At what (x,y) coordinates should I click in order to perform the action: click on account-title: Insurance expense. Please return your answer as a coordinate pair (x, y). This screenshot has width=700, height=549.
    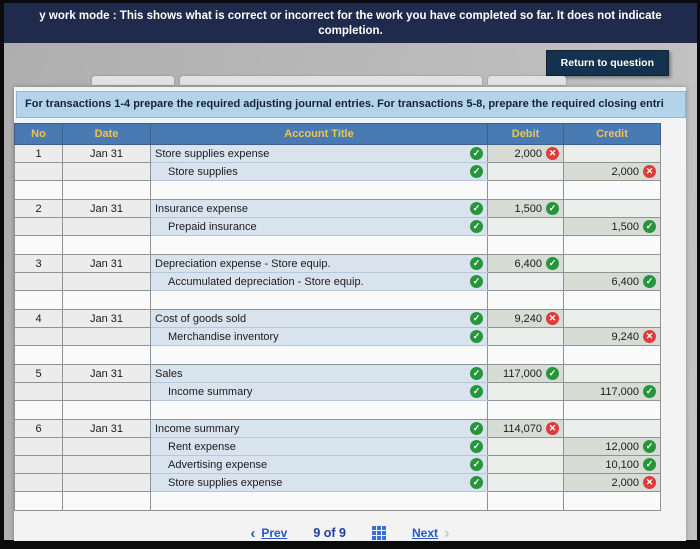
    Looking at the image, I should click on (201, 208).